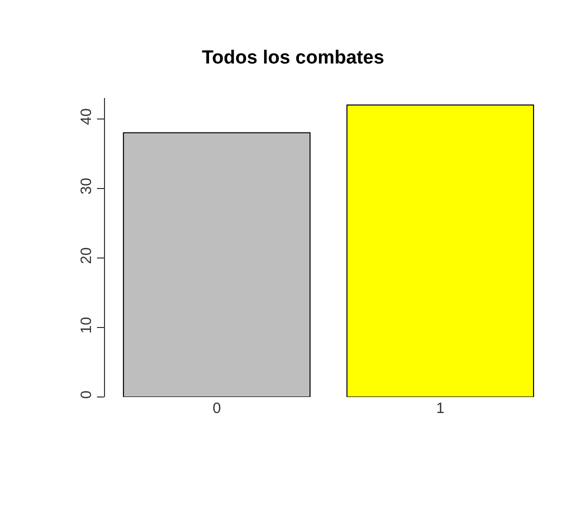 The image size is (586, 515). I want to click on y-tick-label: 10, so click(86, 325).